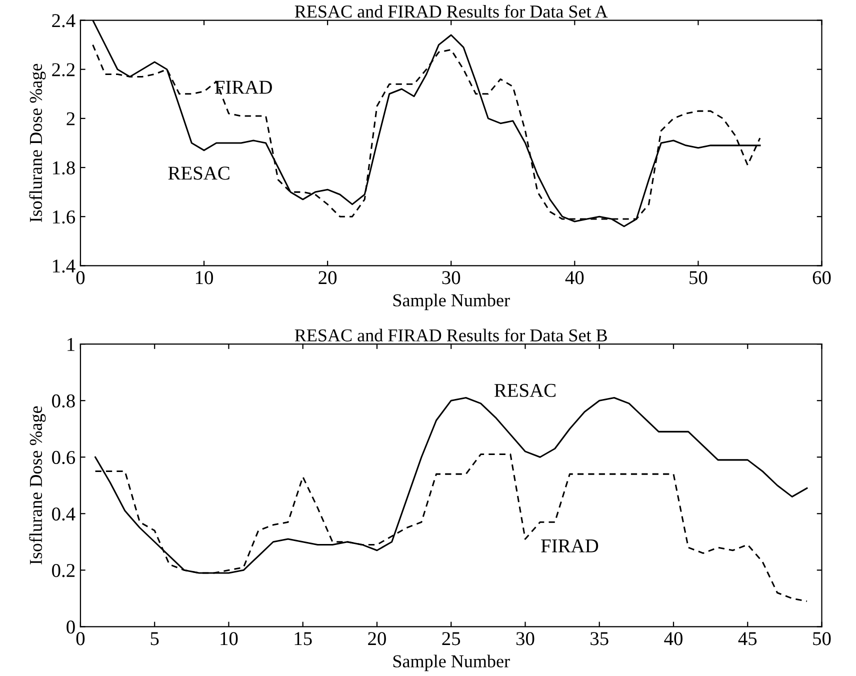 This screenshot has height=676, width=856. What do you see at coordinates (64, 21) in the screenshot?
I see `y-tick-label: 2.4` at bounding box center [64, 21].